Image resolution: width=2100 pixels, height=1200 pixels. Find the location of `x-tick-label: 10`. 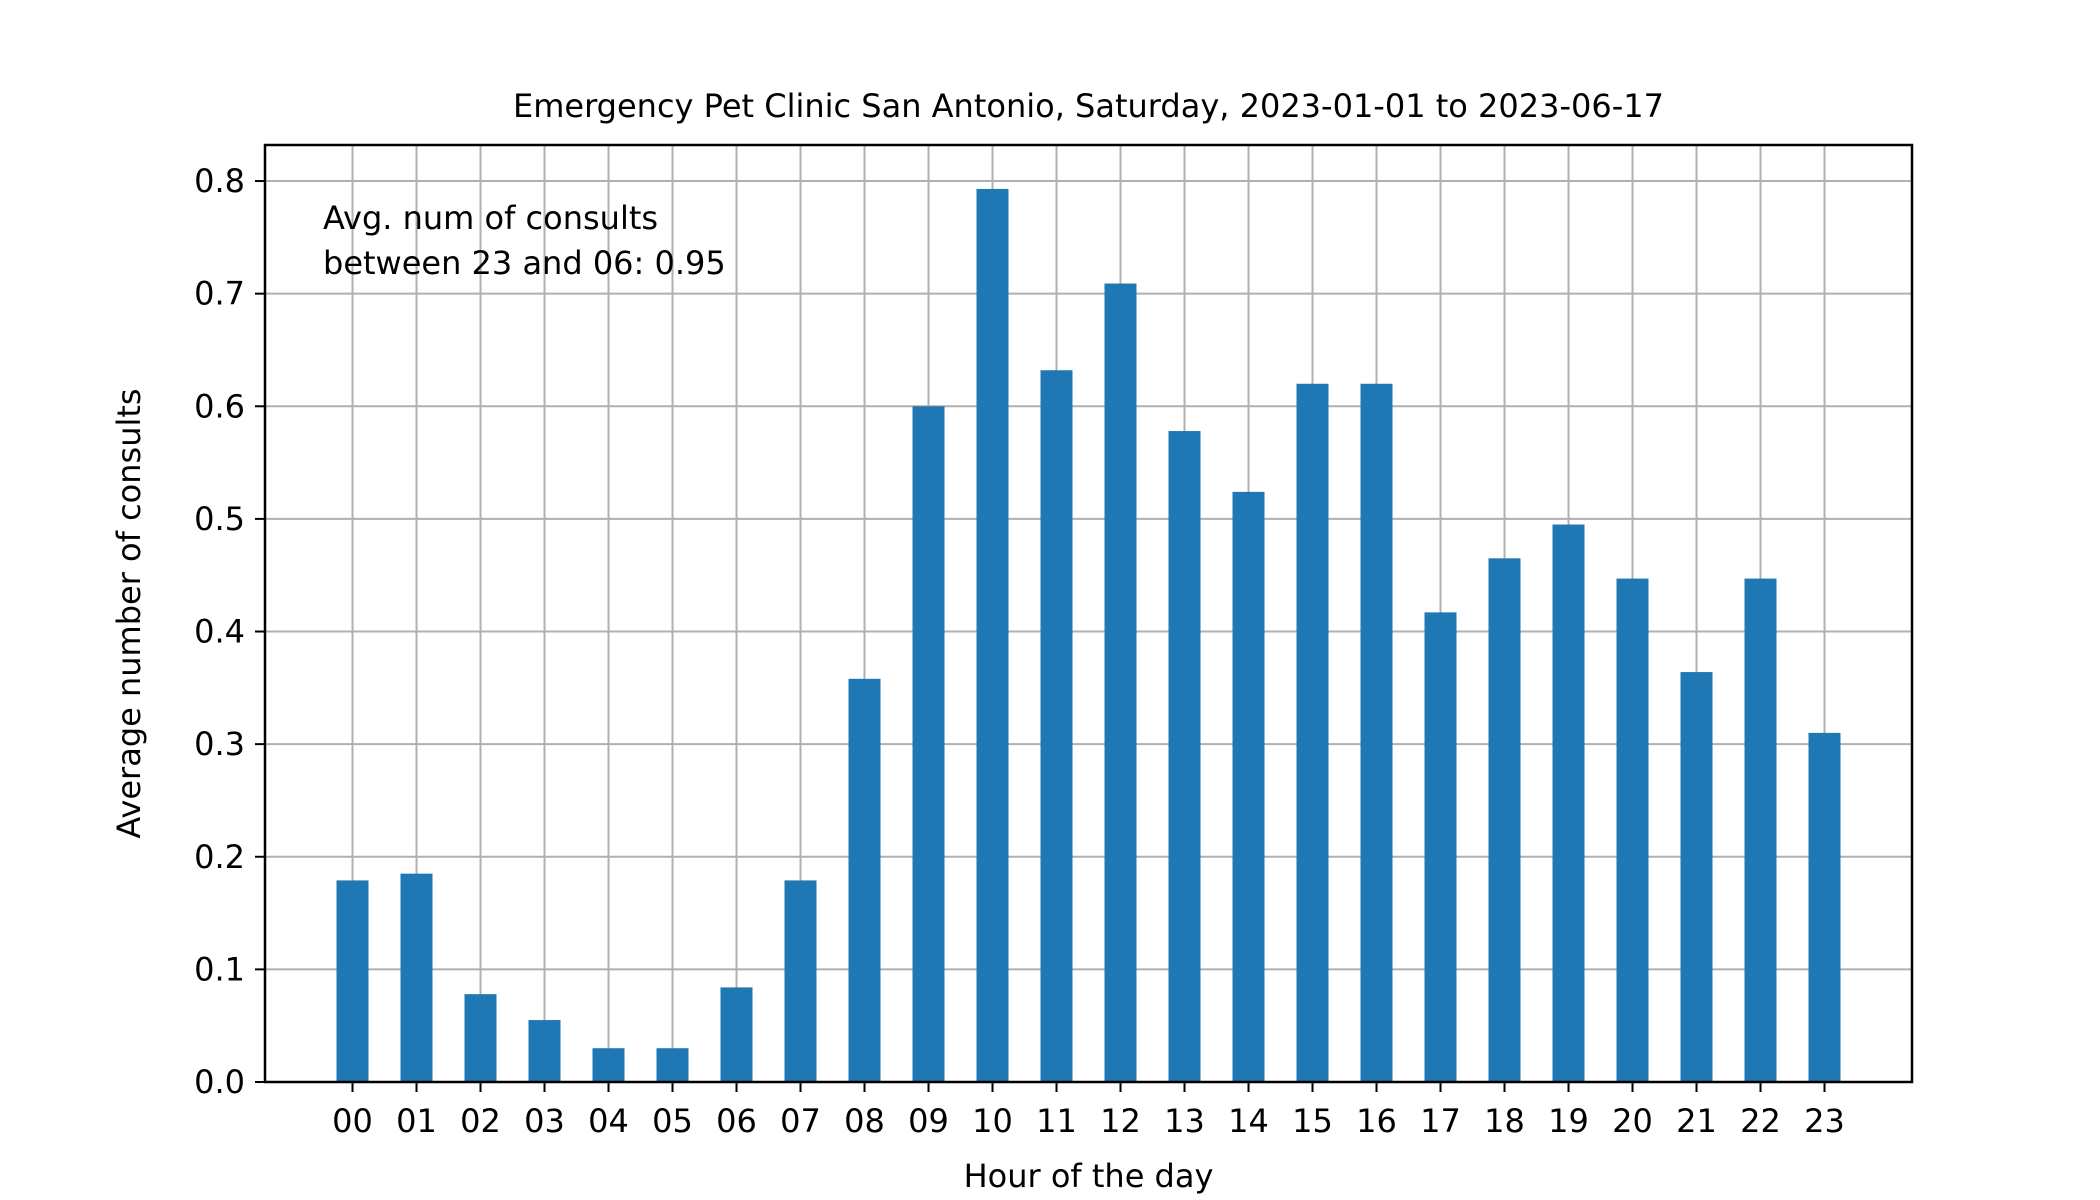

x-tick-label: 10 is located at coordinates (992, 1121).